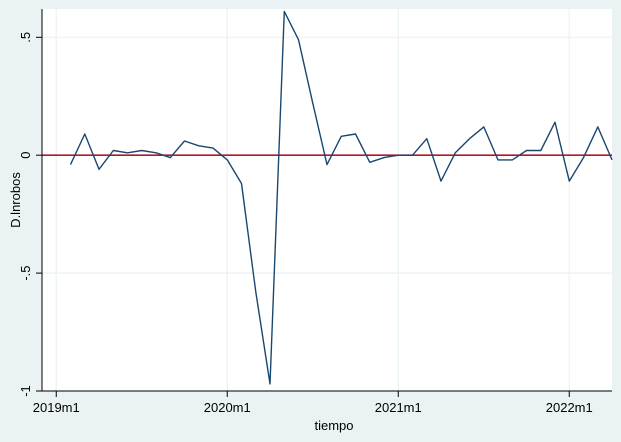 The height and width of the screenshot is (442, 621). Describe the element at coordinates (398, 407) in the screenshot. I see `x-tick-label: 2021m1` at that location.